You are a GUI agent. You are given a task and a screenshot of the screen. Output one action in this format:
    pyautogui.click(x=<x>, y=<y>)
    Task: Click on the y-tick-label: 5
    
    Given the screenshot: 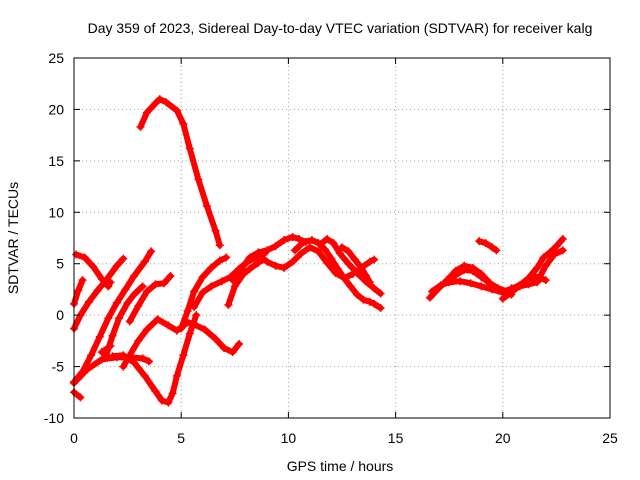 What is the action you would take?
    pyautogui.click(x=60, y=264)
    